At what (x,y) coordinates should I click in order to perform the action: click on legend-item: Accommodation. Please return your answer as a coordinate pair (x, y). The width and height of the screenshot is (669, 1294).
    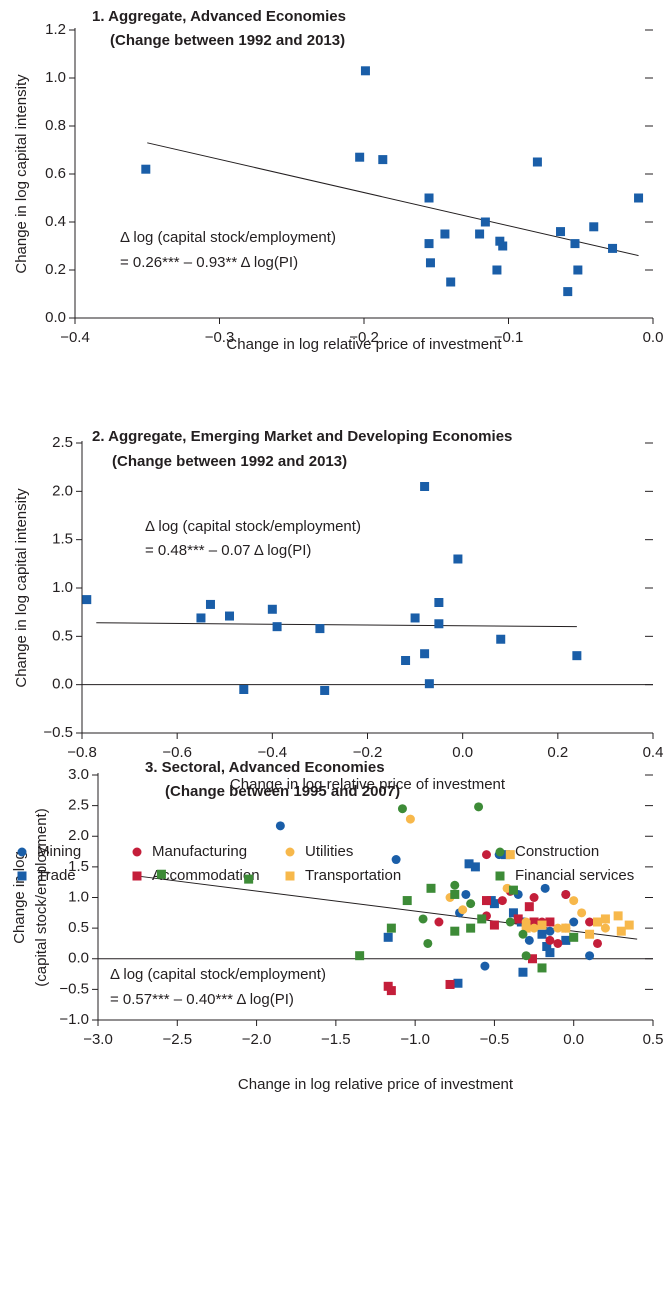
    Looking at the image, I should click on (196, 875).